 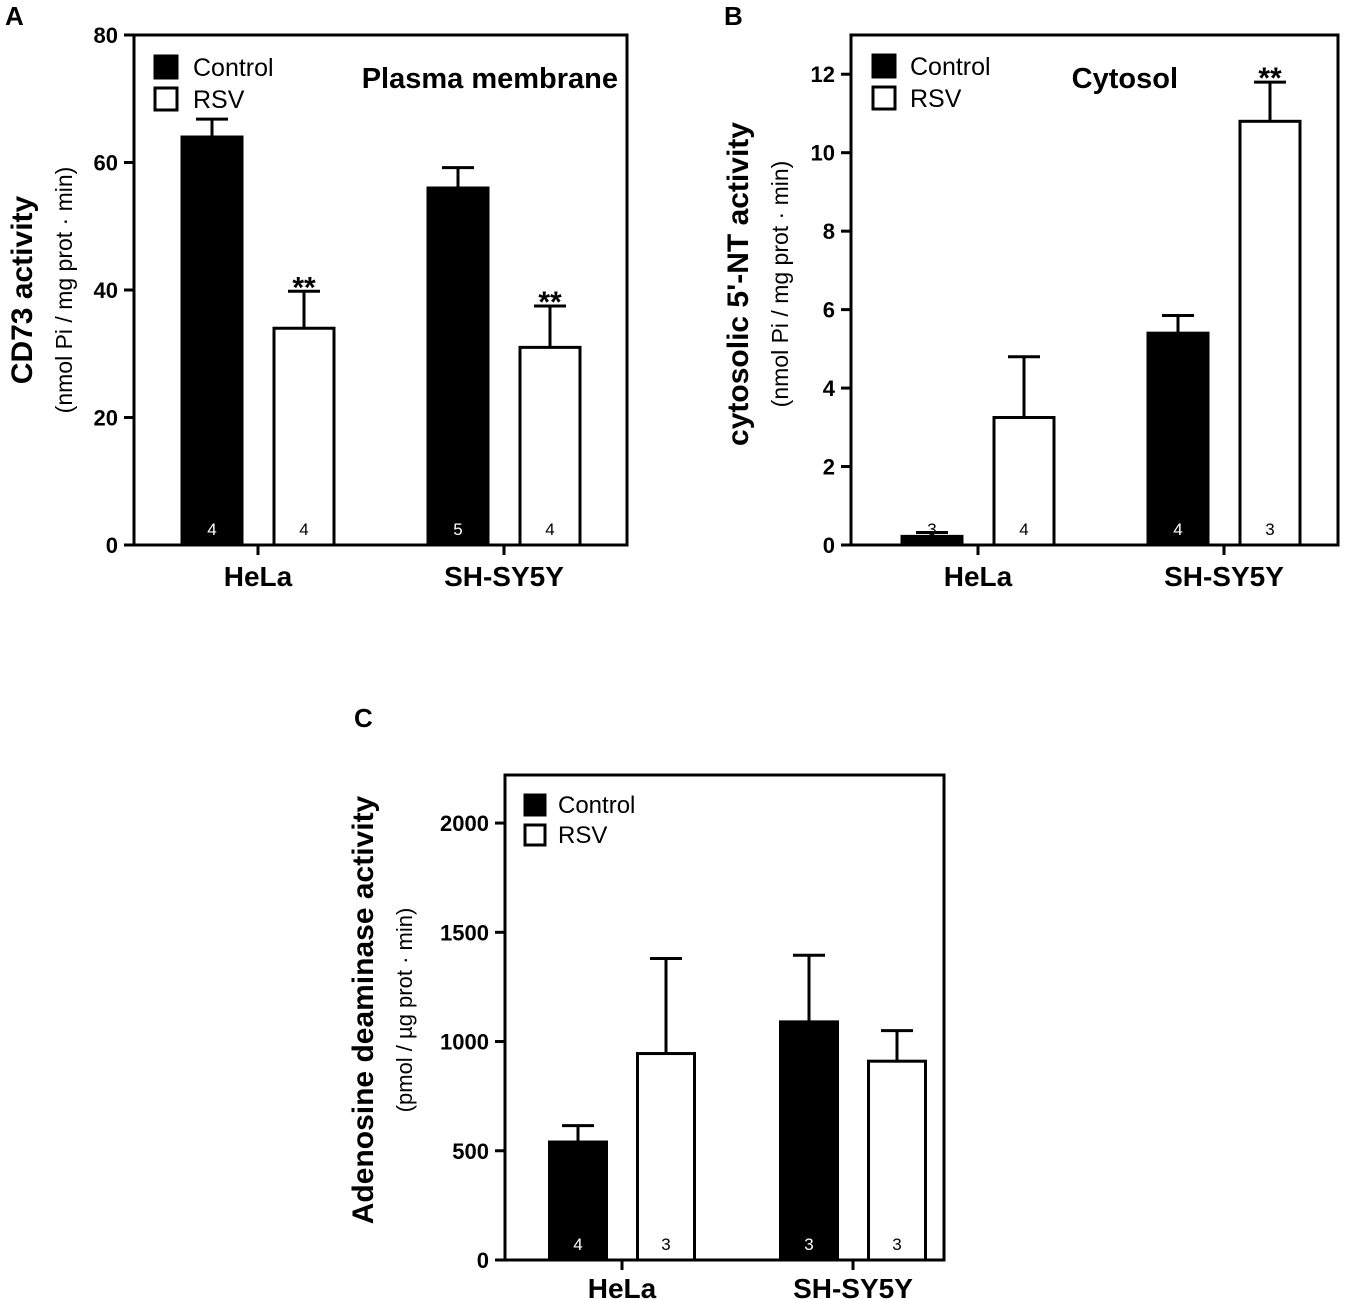 What do you see at coordinates (490, 79) in the screenshot?
I see `chart-title: Plasma membrane` at bounding box center [490, 79].